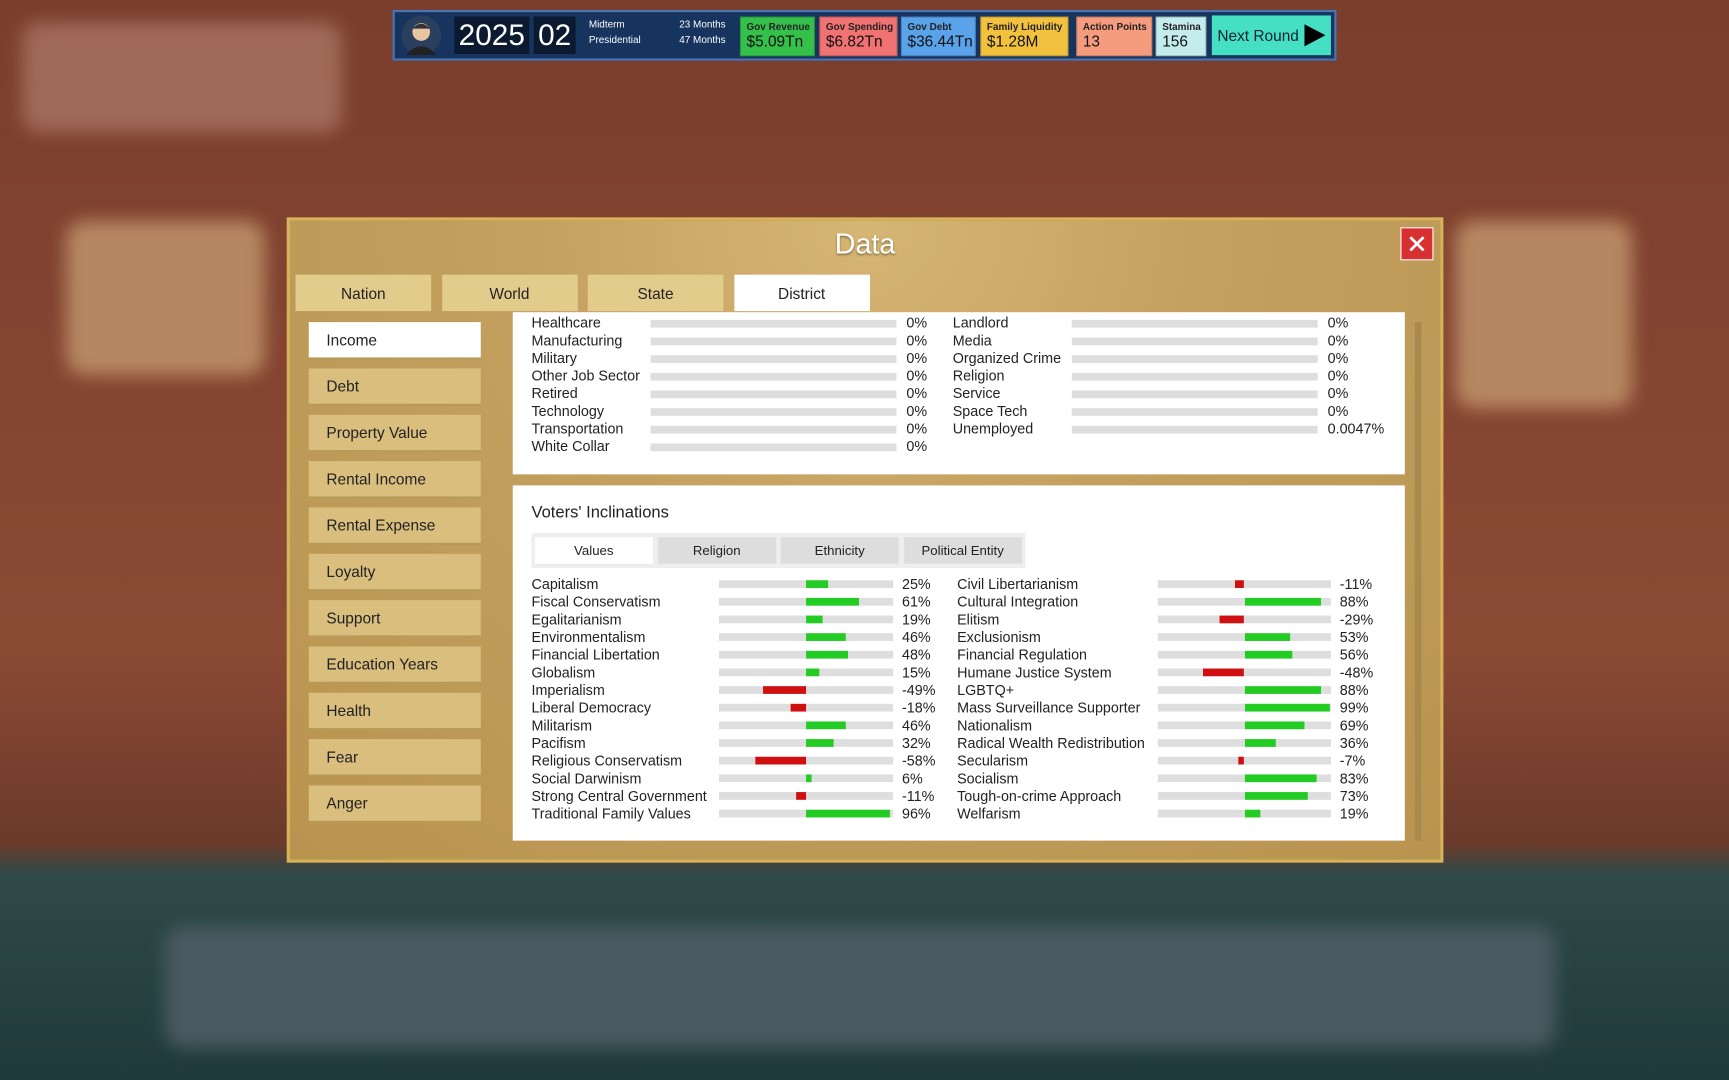 Image resolution: width=1729 pixels, height=1080 pixels. Describe the element at coordinates (918, 796) in the screenshot. I see `inclination-value: -11%` at that location.